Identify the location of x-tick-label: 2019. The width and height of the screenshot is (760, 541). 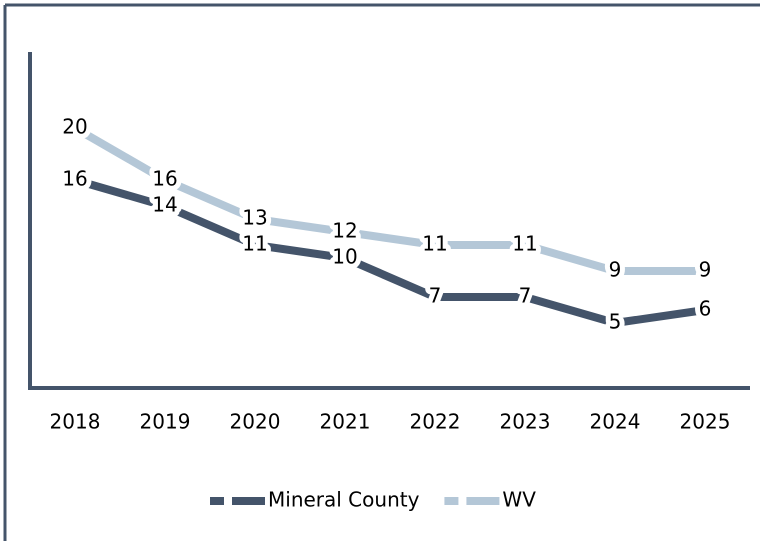
(165, 422).